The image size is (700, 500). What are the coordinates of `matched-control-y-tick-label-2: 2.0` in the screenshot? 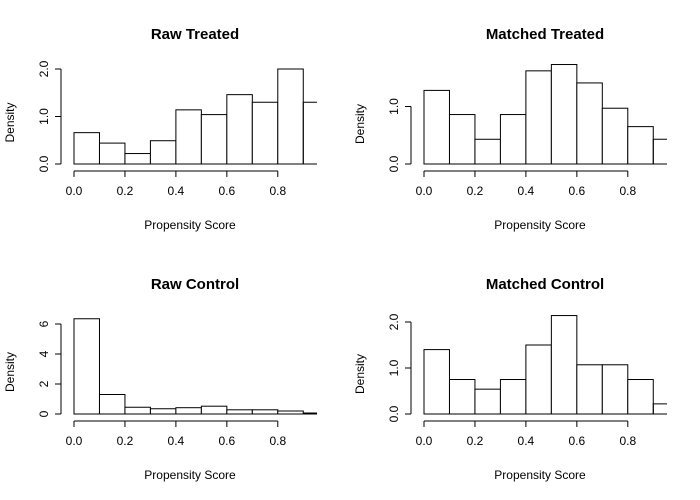 It's located at (394, 321).